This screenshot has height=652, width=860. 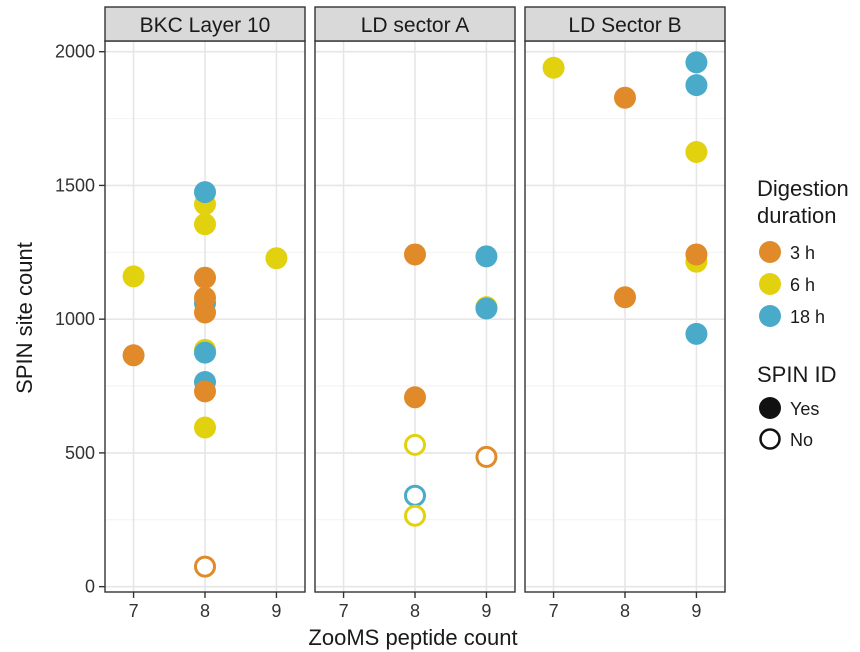 I want to click on y-tick-label: 1000, so click(x=75, y=319).